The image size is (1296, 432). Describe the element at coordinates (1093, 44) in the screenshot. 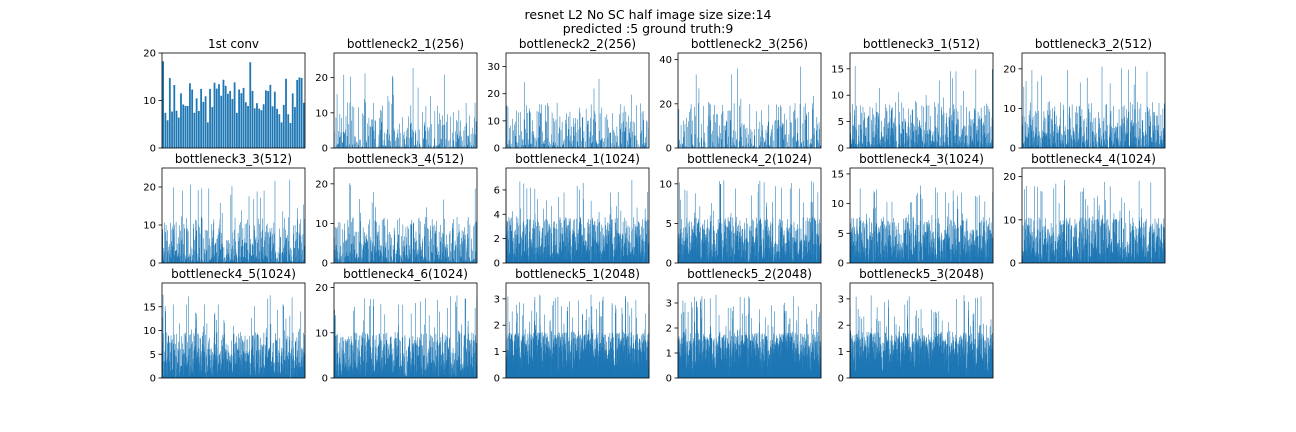

I see `subplot-title: bottleneck3_2(512)` at that location.